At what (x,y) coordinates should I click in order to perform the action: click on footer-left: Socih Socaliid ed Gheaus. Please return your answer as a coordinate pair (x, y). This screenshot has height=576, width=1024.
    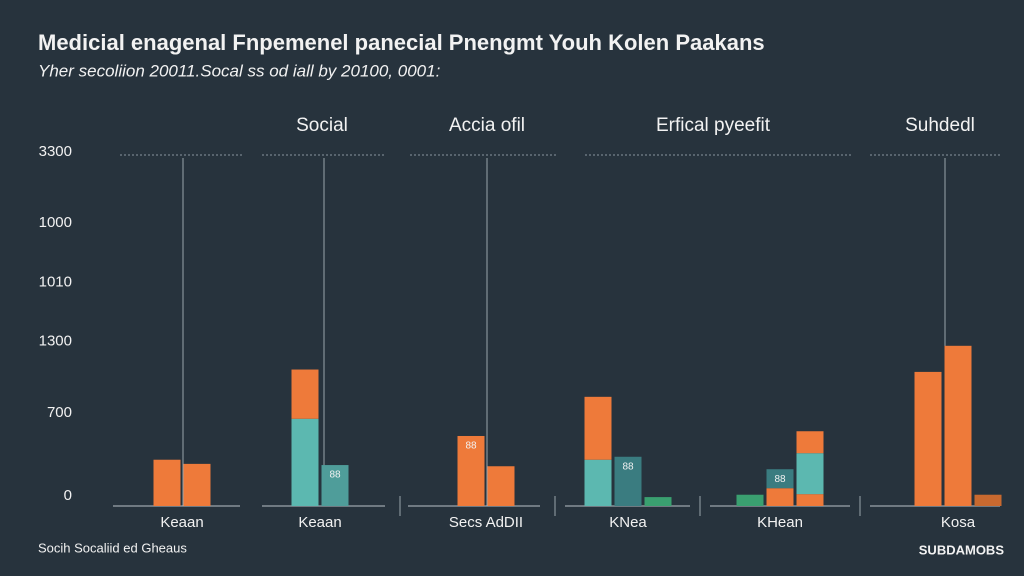
    Looking at the image, I should click on (112, 547).